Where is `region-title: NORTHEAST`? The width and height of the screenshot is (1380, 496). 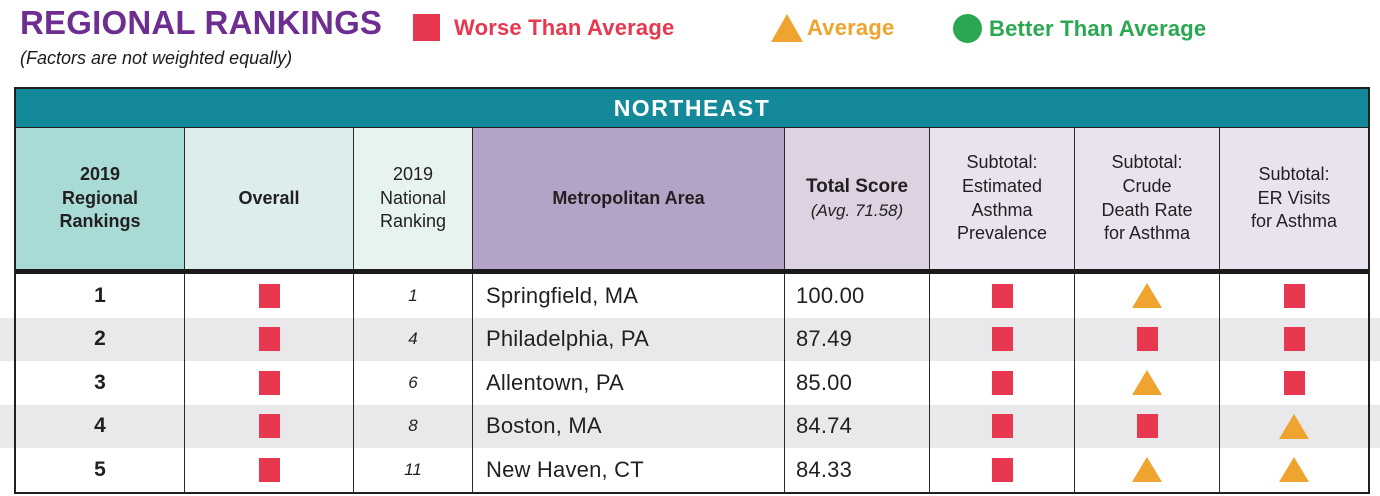
region-title: NORTHEAST is located at coordinates (692, 107).